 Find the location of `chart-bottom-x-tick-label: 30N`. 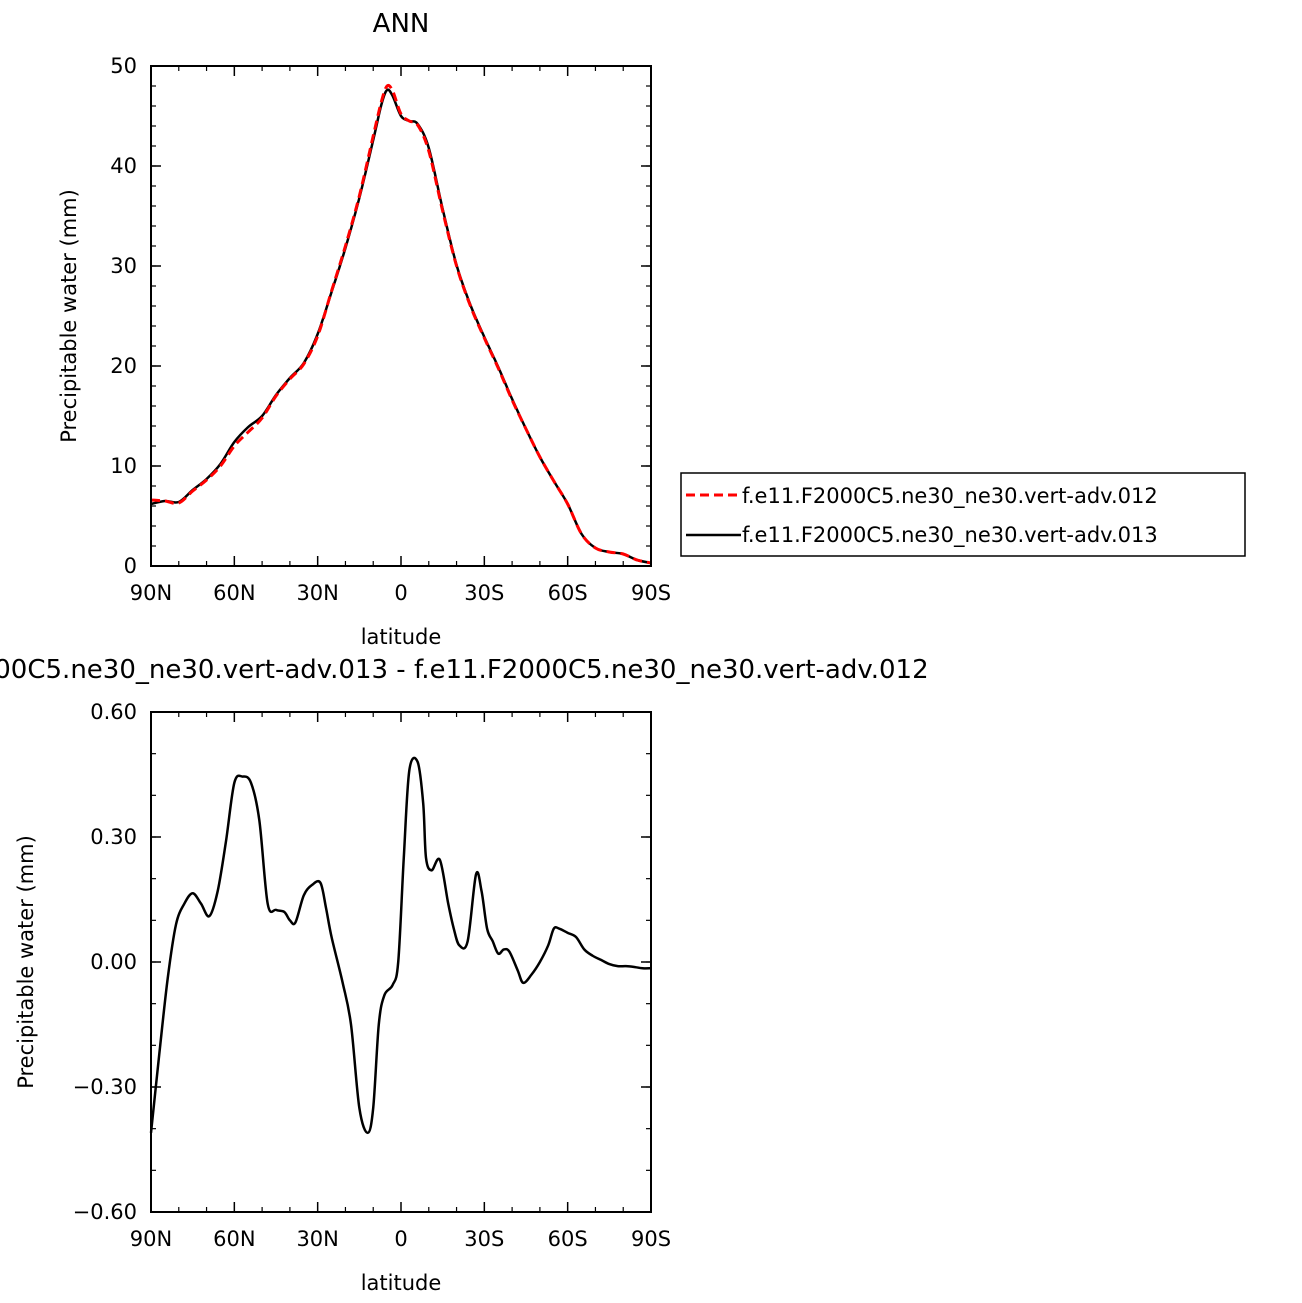

chart-bottom-x-tick-label: 30N is located at coordinates (317, 1239).